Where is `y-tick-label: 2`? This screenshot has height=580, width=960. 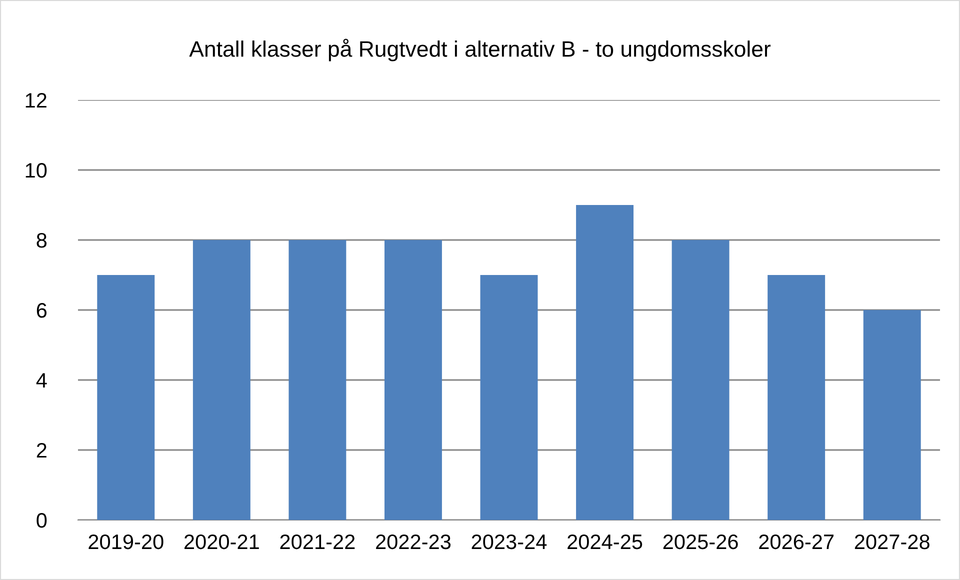 y-tick-label: 2 is located at coordinates (41, 450).